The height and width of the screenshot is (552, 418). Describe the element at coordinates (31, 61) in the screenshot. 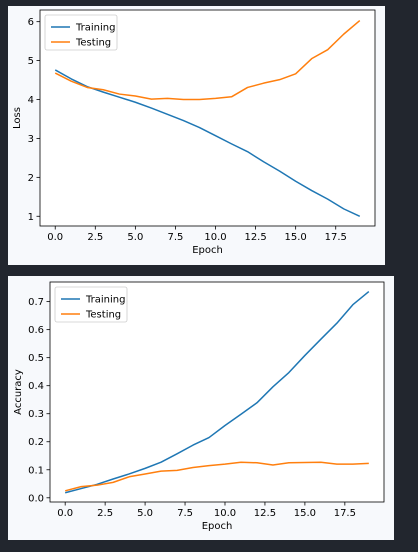

I see `y-tick-label: 5` at that location.